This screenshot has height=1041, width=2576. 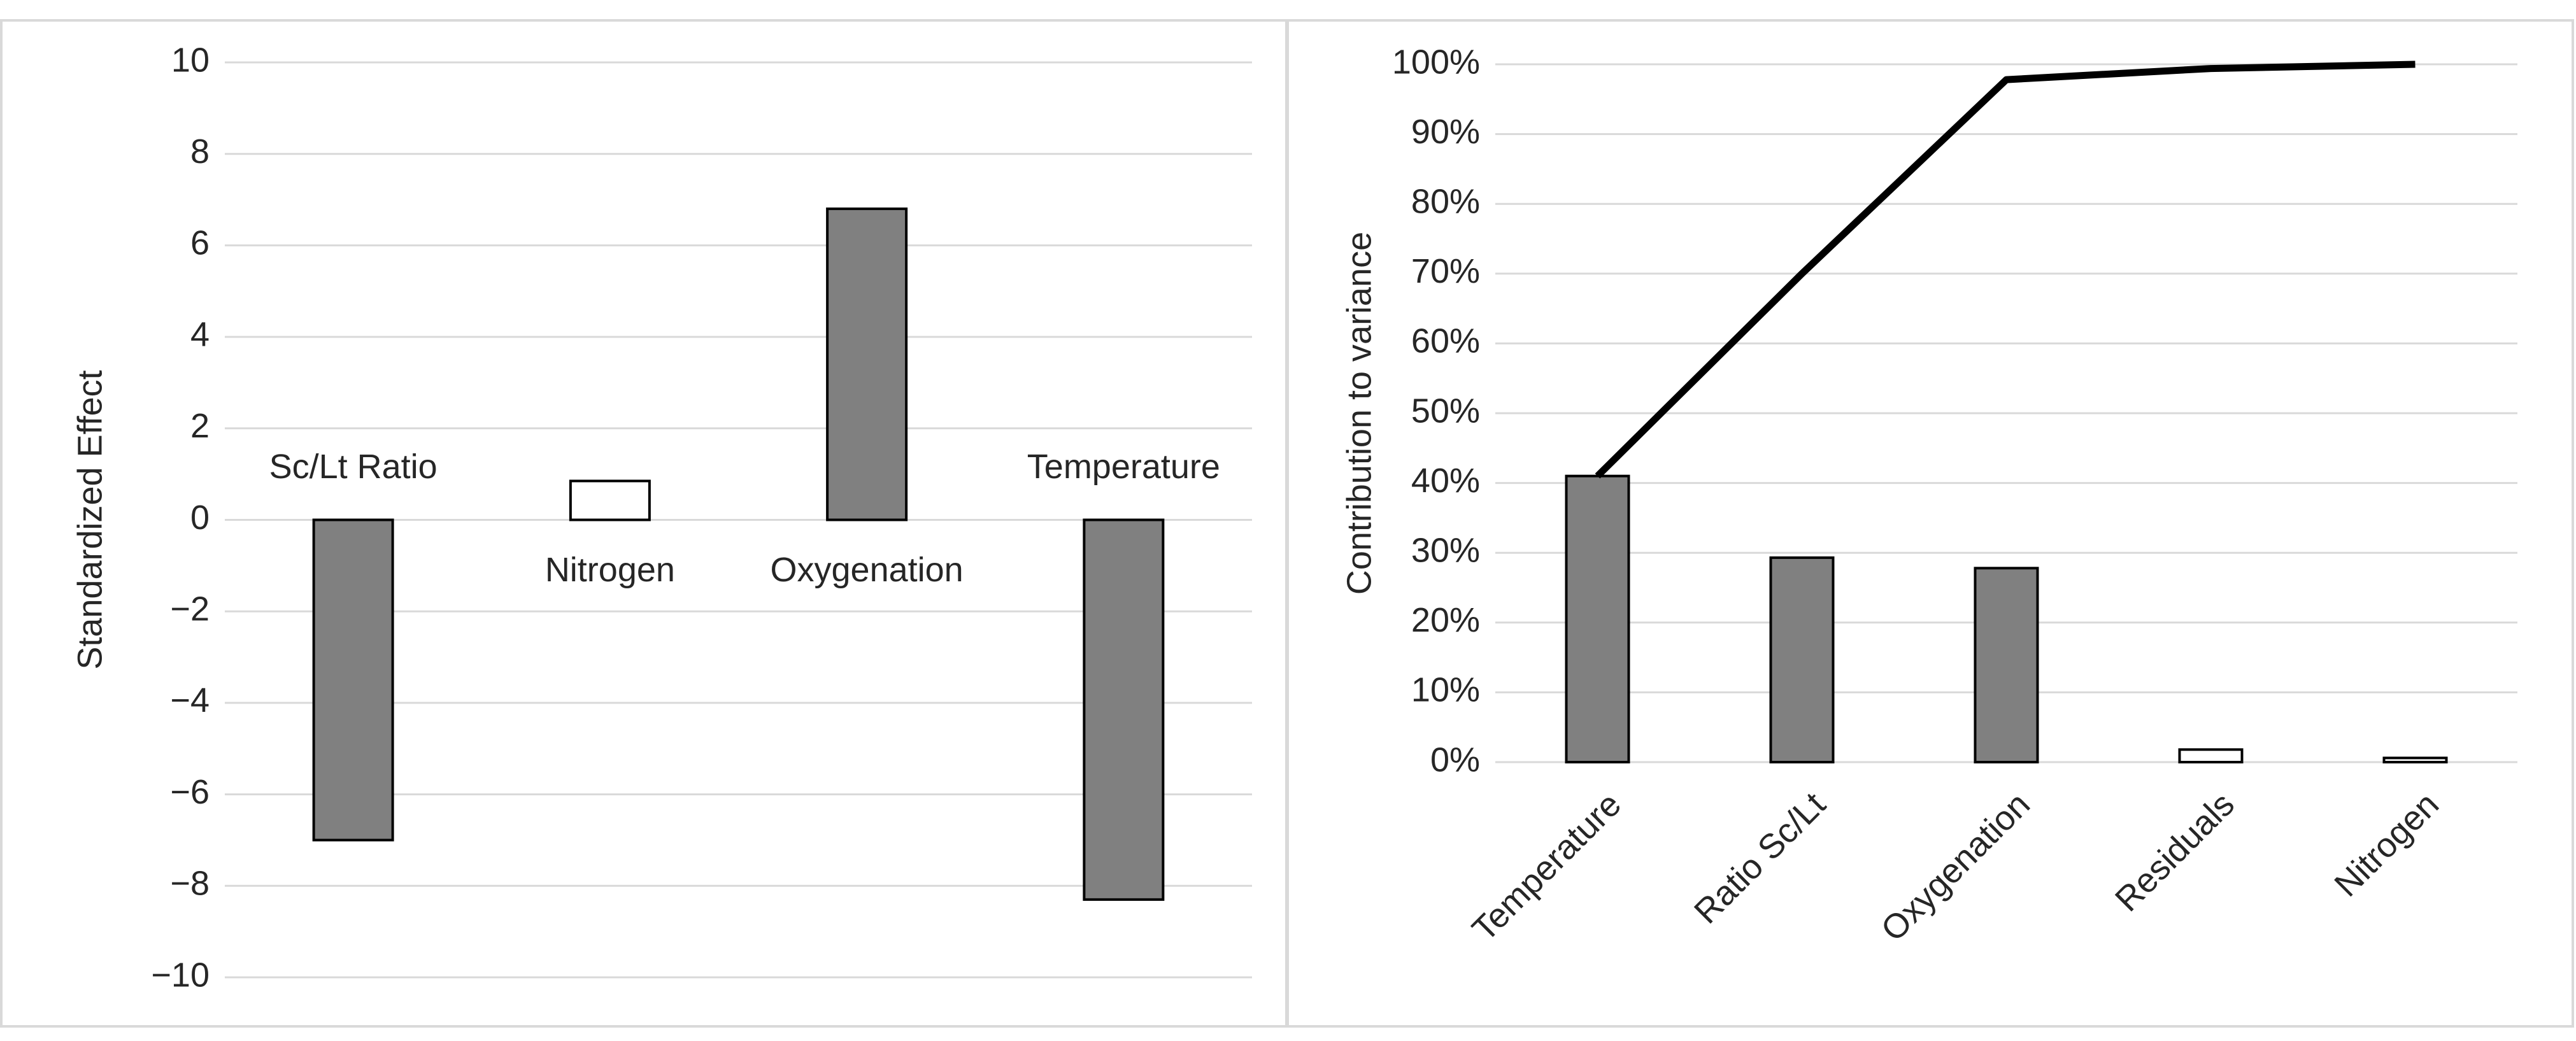 What do you see at coordinates (90, 519) in the screenshot?
I see `y-axis-label: Standardized Effect` at bounding box center [90, 519].